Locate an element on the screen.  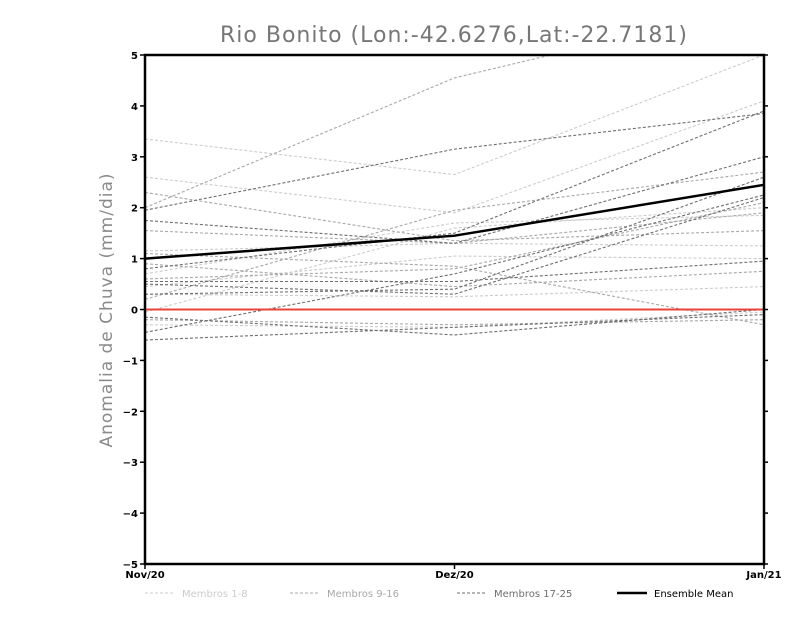
legend-label-1: Membros 1-8 is located at coordinates (215, 594).